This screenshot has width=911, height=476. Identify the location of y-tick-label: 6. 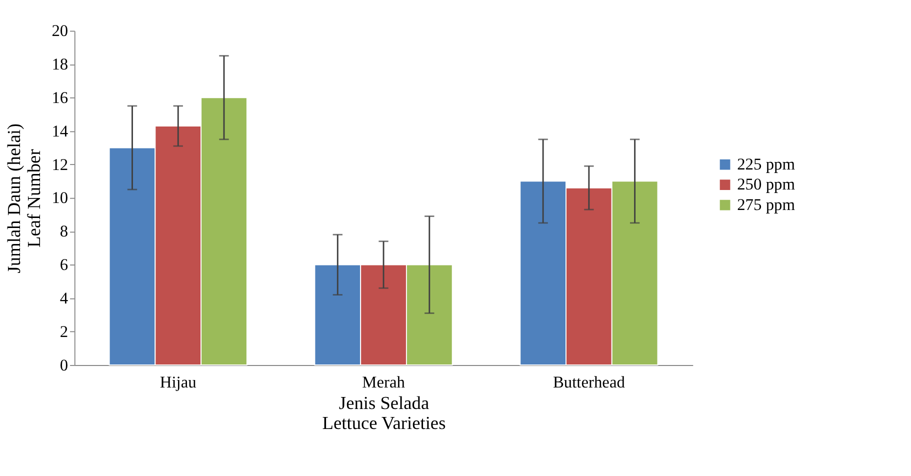
(64, 264).